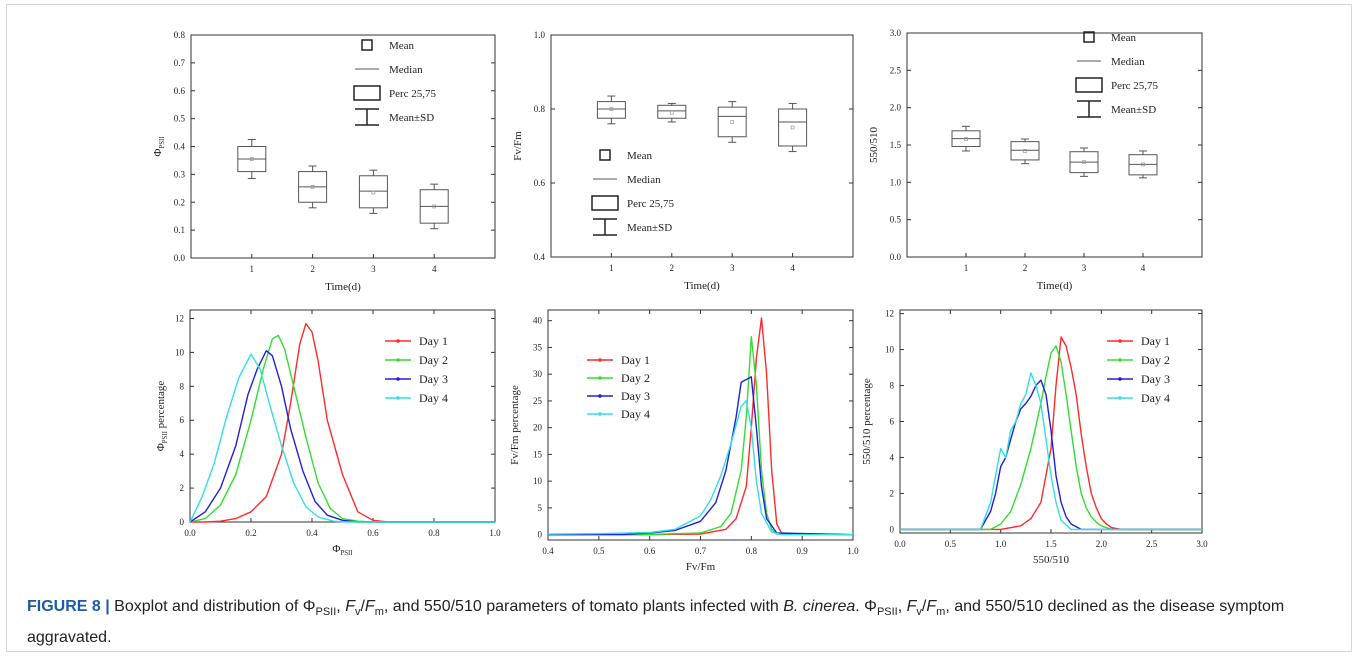  I want to click on figure-label: FIGURE 8 |, so click(68, 606).